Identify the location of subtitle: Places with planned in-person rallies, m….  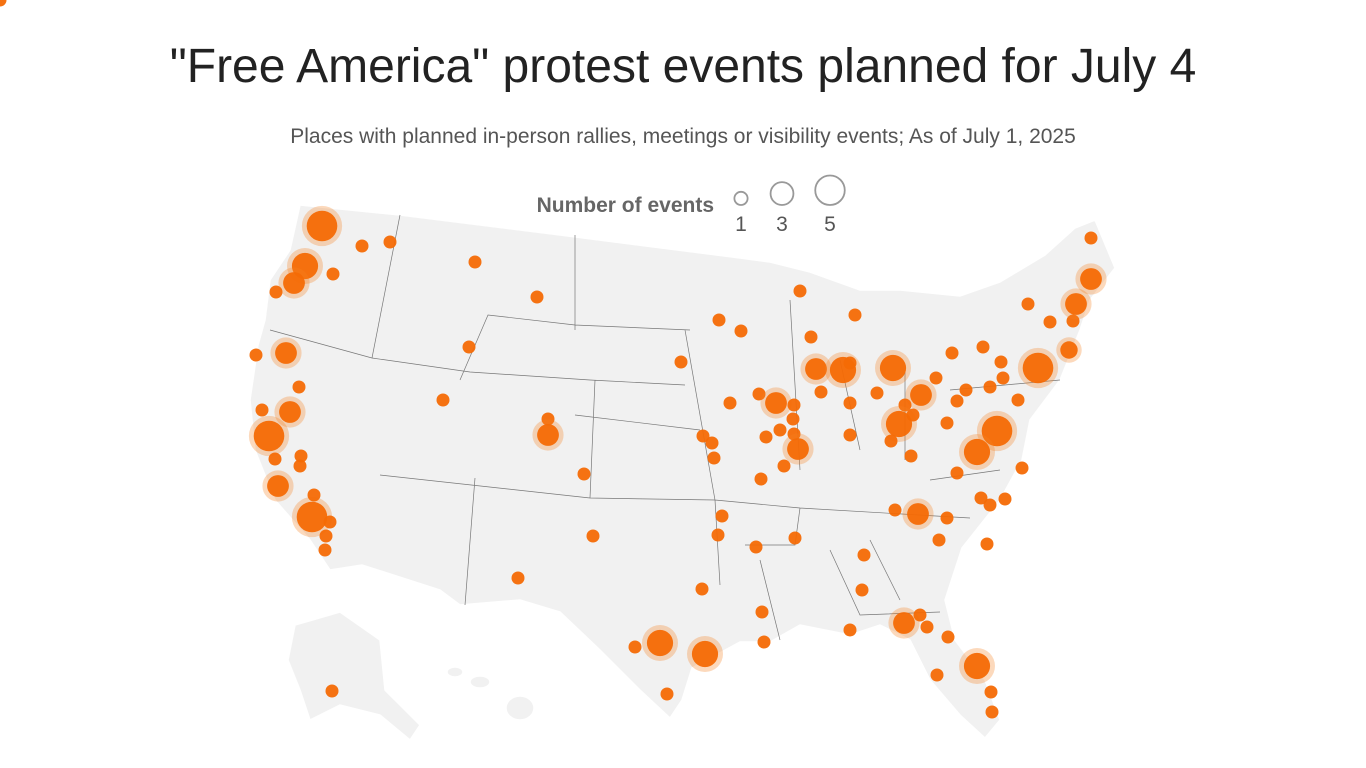
(683, 136).